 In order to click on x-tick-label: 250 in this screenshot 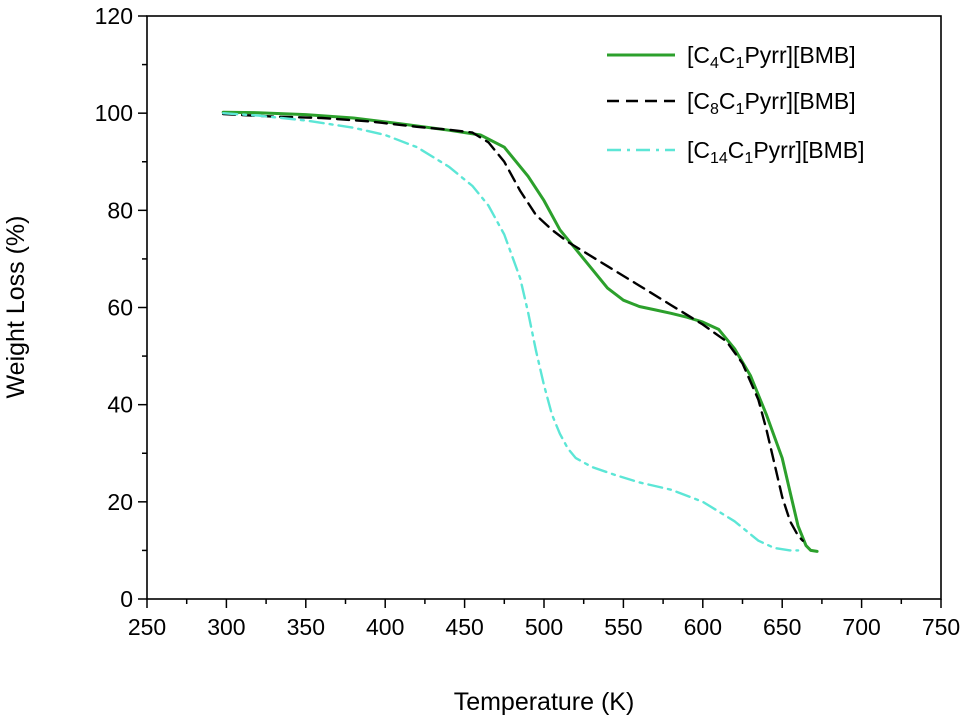, I will do `click(147, 627)`.